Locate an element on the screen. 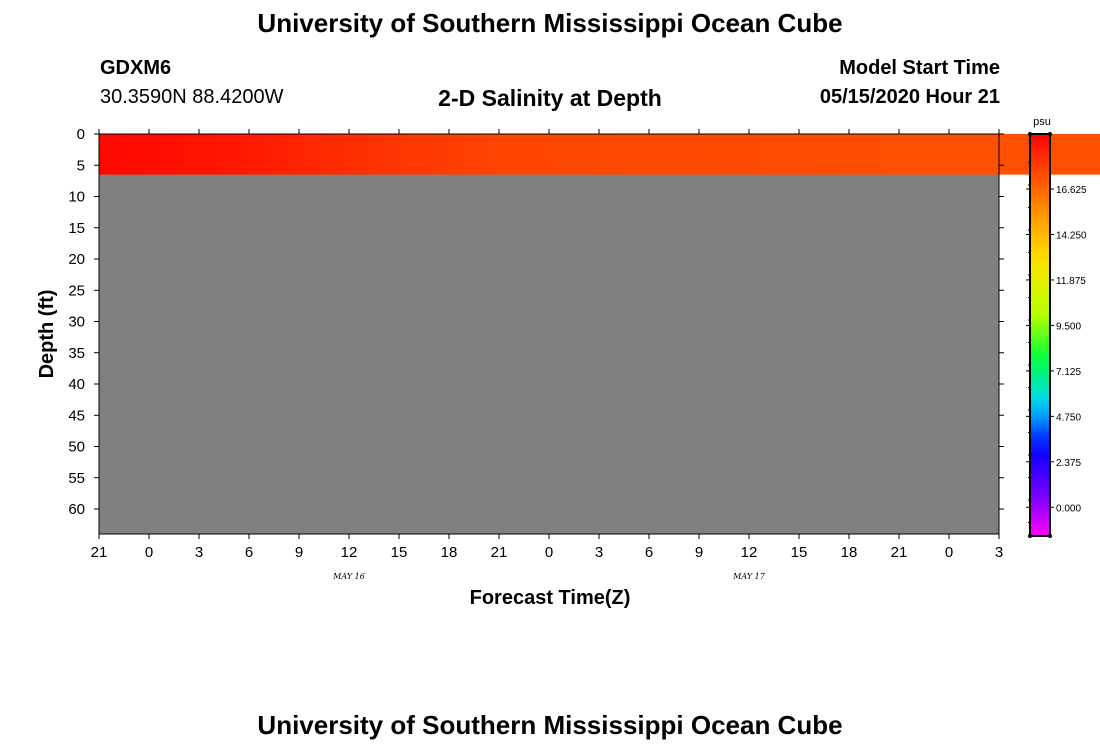 This screenshot has width=1100, height=750. colorbar-scale is located at coordinates (1040, 335).